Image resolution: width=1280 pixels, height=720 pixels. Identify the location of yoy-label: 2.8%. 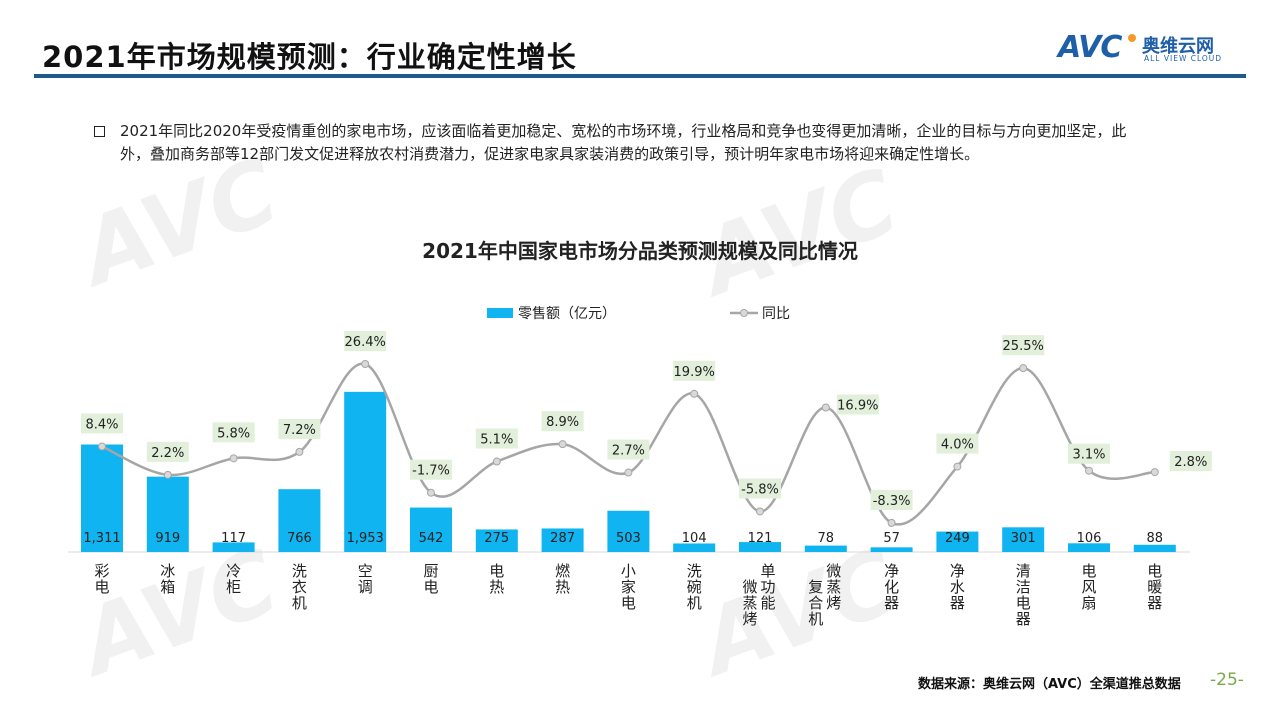
(1190, 462).